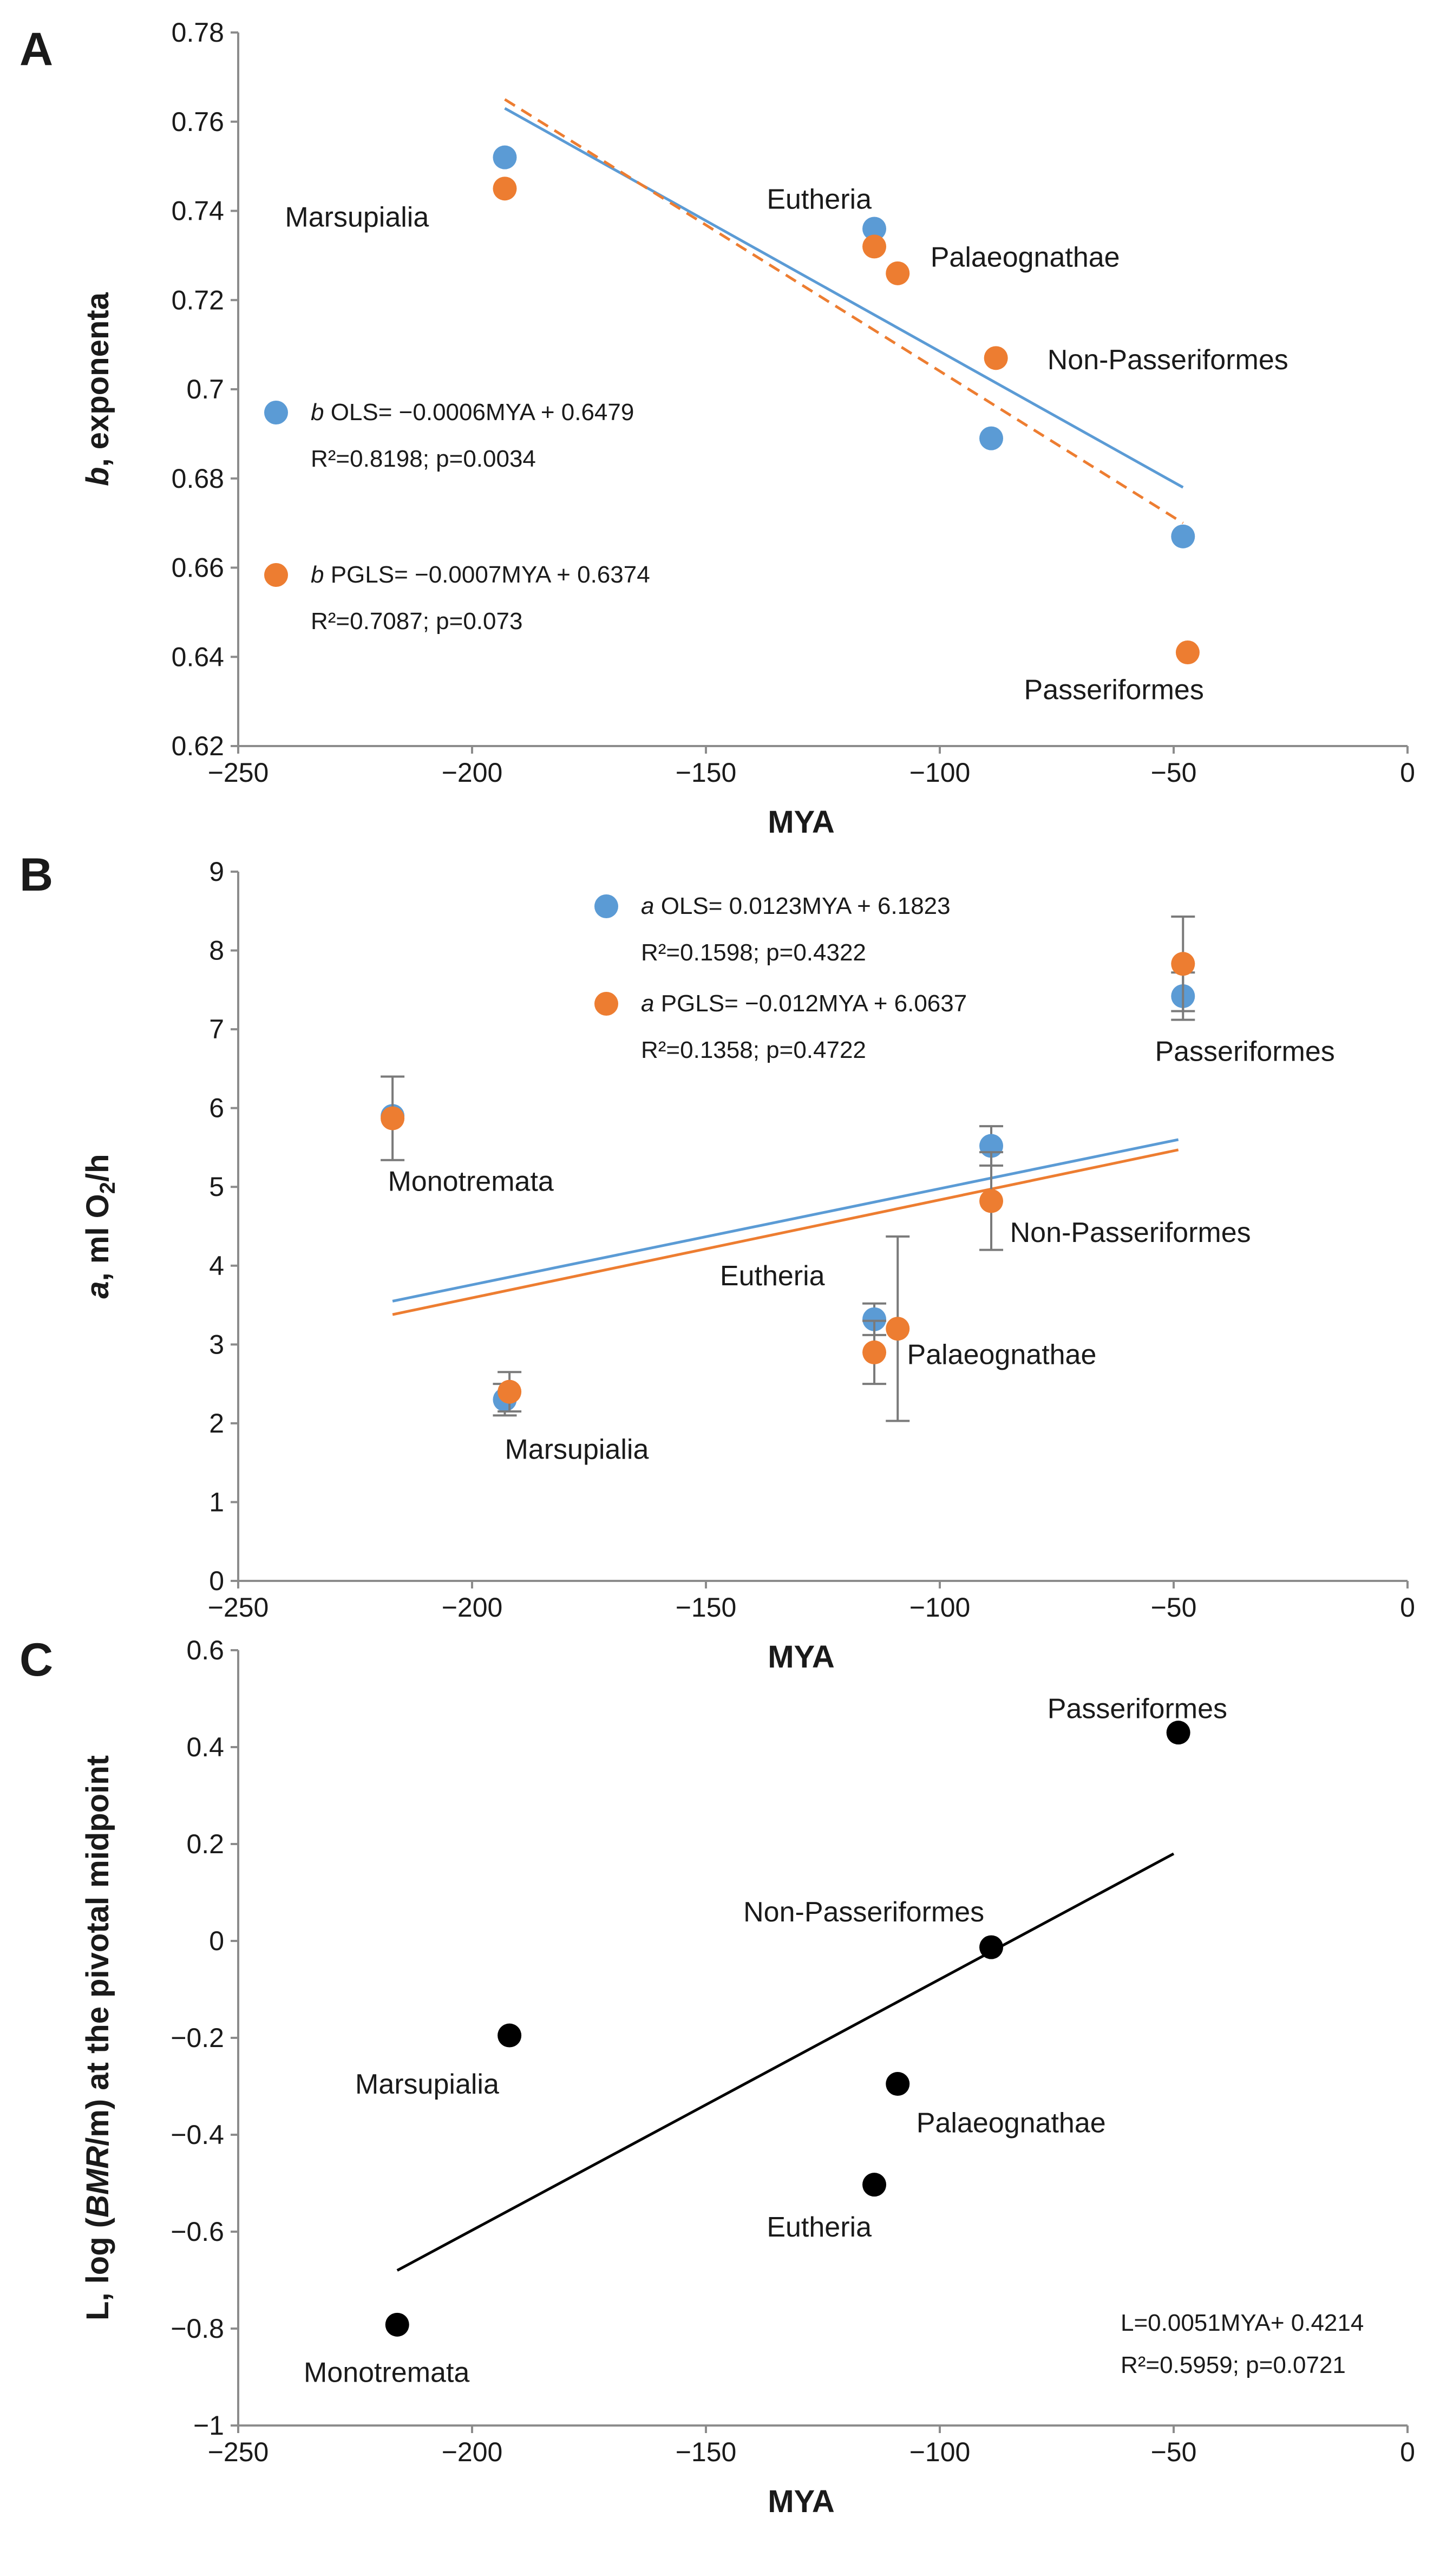 The width and height of the screenshot is (1453, 2576). I want to click on y-tick-label: −0.4, so click(197, 2135).